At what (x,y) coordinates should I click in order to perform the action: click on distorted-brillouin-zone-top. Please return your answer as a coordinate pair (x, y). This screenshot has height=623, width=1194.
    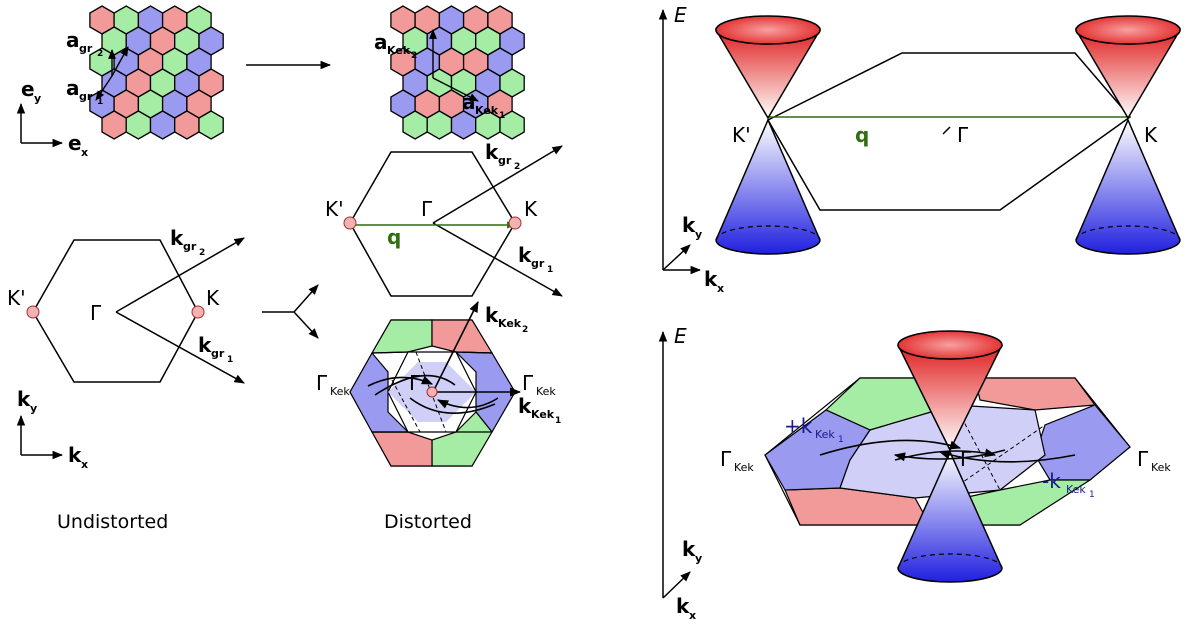
    Looking at the image, I should click on (453, 221).